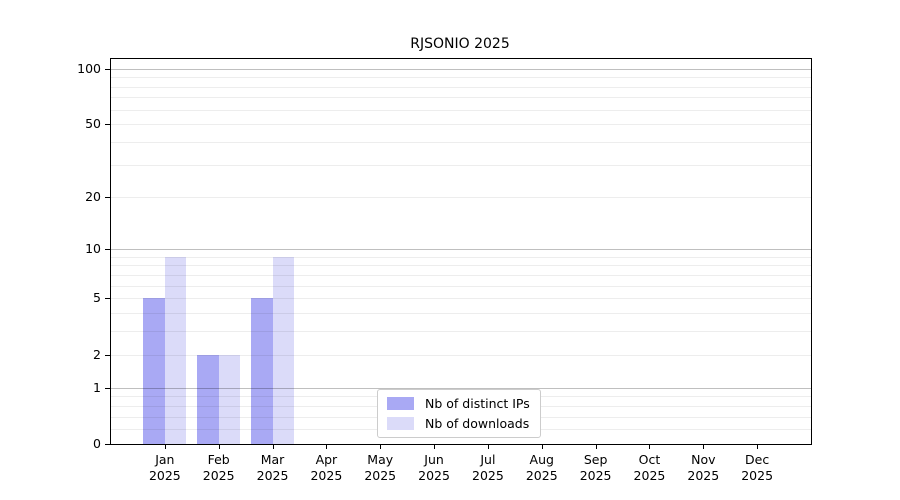 This screenshot has width=900, height=500. I want to click on y-tick-label: 5, so click(97, 298).